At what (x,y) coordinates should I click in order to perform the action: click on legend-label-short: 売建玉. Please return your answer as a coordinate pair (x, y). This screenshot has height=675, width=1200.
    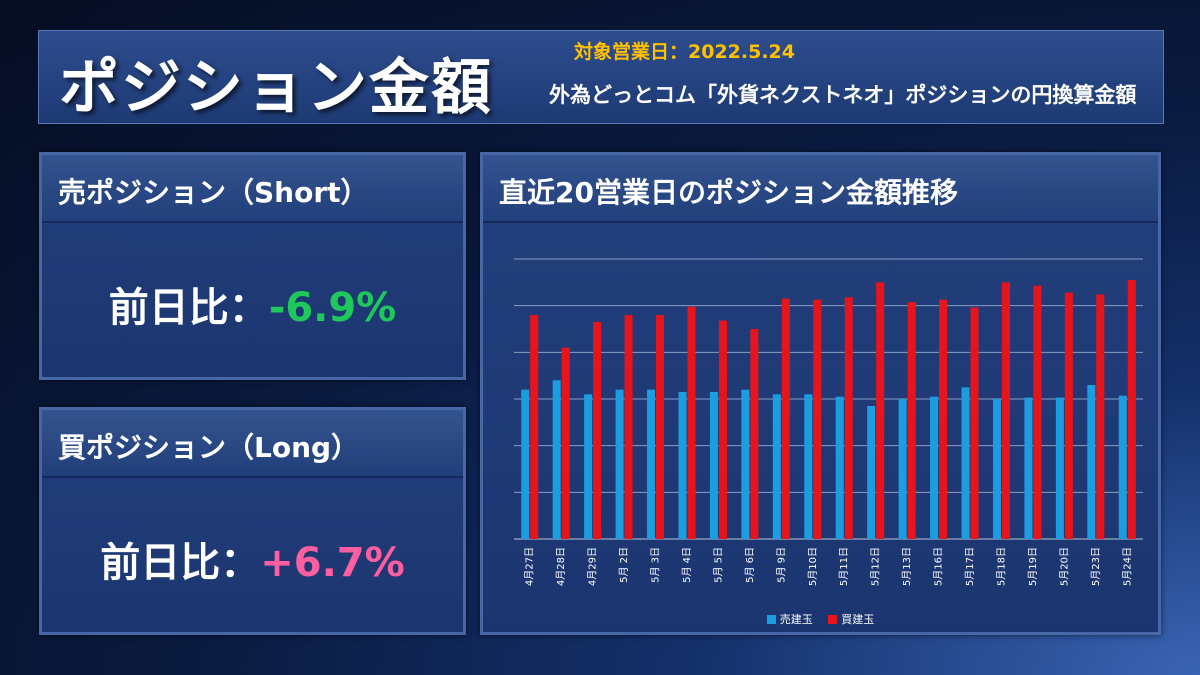
    Looking at the image, I should click on (796, 619).